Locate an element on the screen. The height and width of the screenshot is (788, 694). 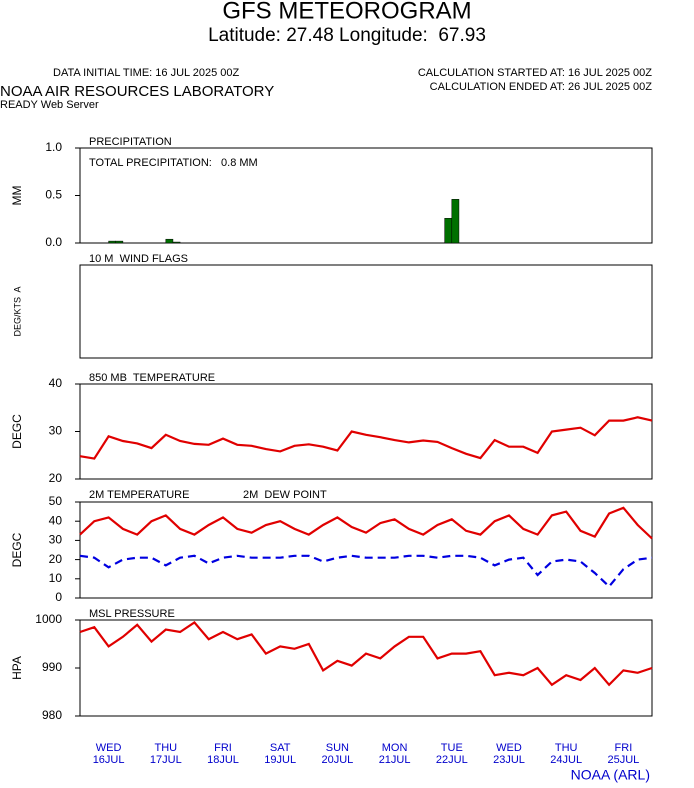
y-tick-label: 0 is located at coordinates (58, 597).